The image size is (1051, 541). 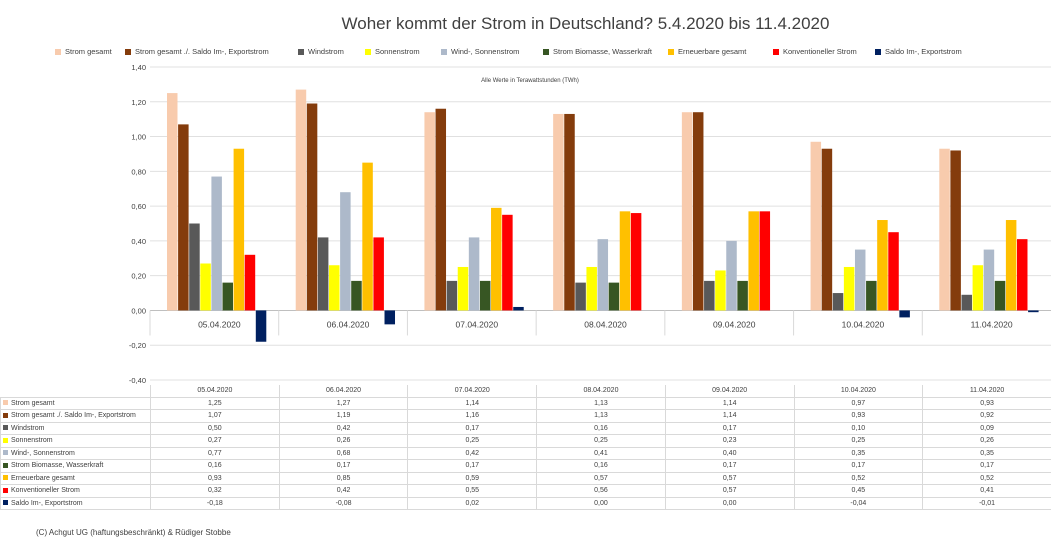 I want to click on y-tick-label: -0,20, so click(x=137, y=345).